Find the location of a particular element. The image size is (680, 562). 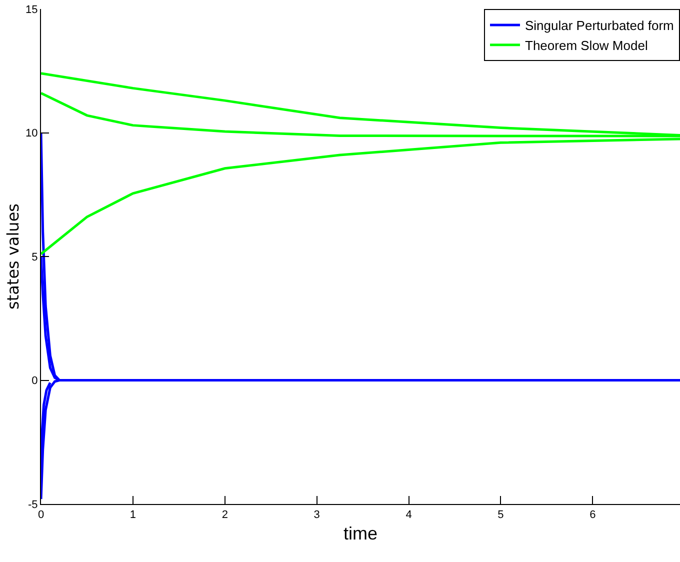

legend-label: Theorem Slow Model is located at coordinates (586, 45).